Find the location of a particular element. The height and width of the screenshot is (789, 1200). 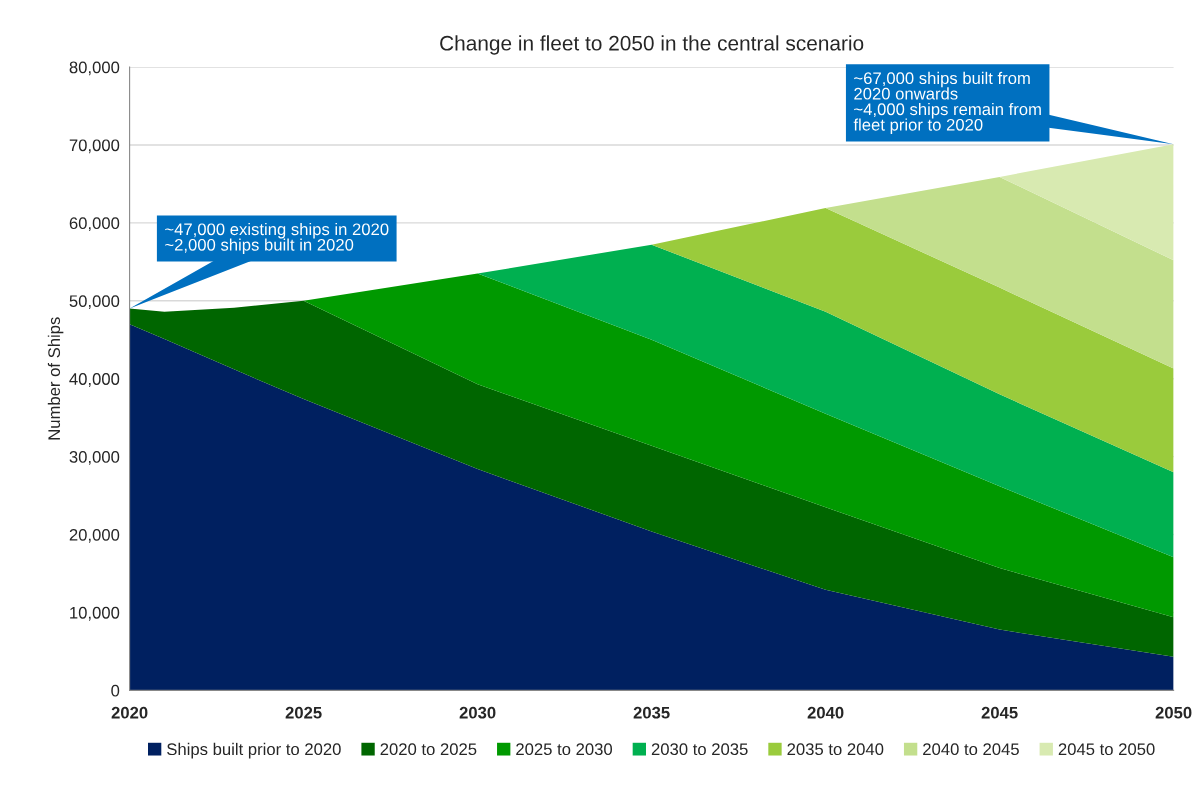

x-tick-label: 2030 is located at coordinates (477, 712).